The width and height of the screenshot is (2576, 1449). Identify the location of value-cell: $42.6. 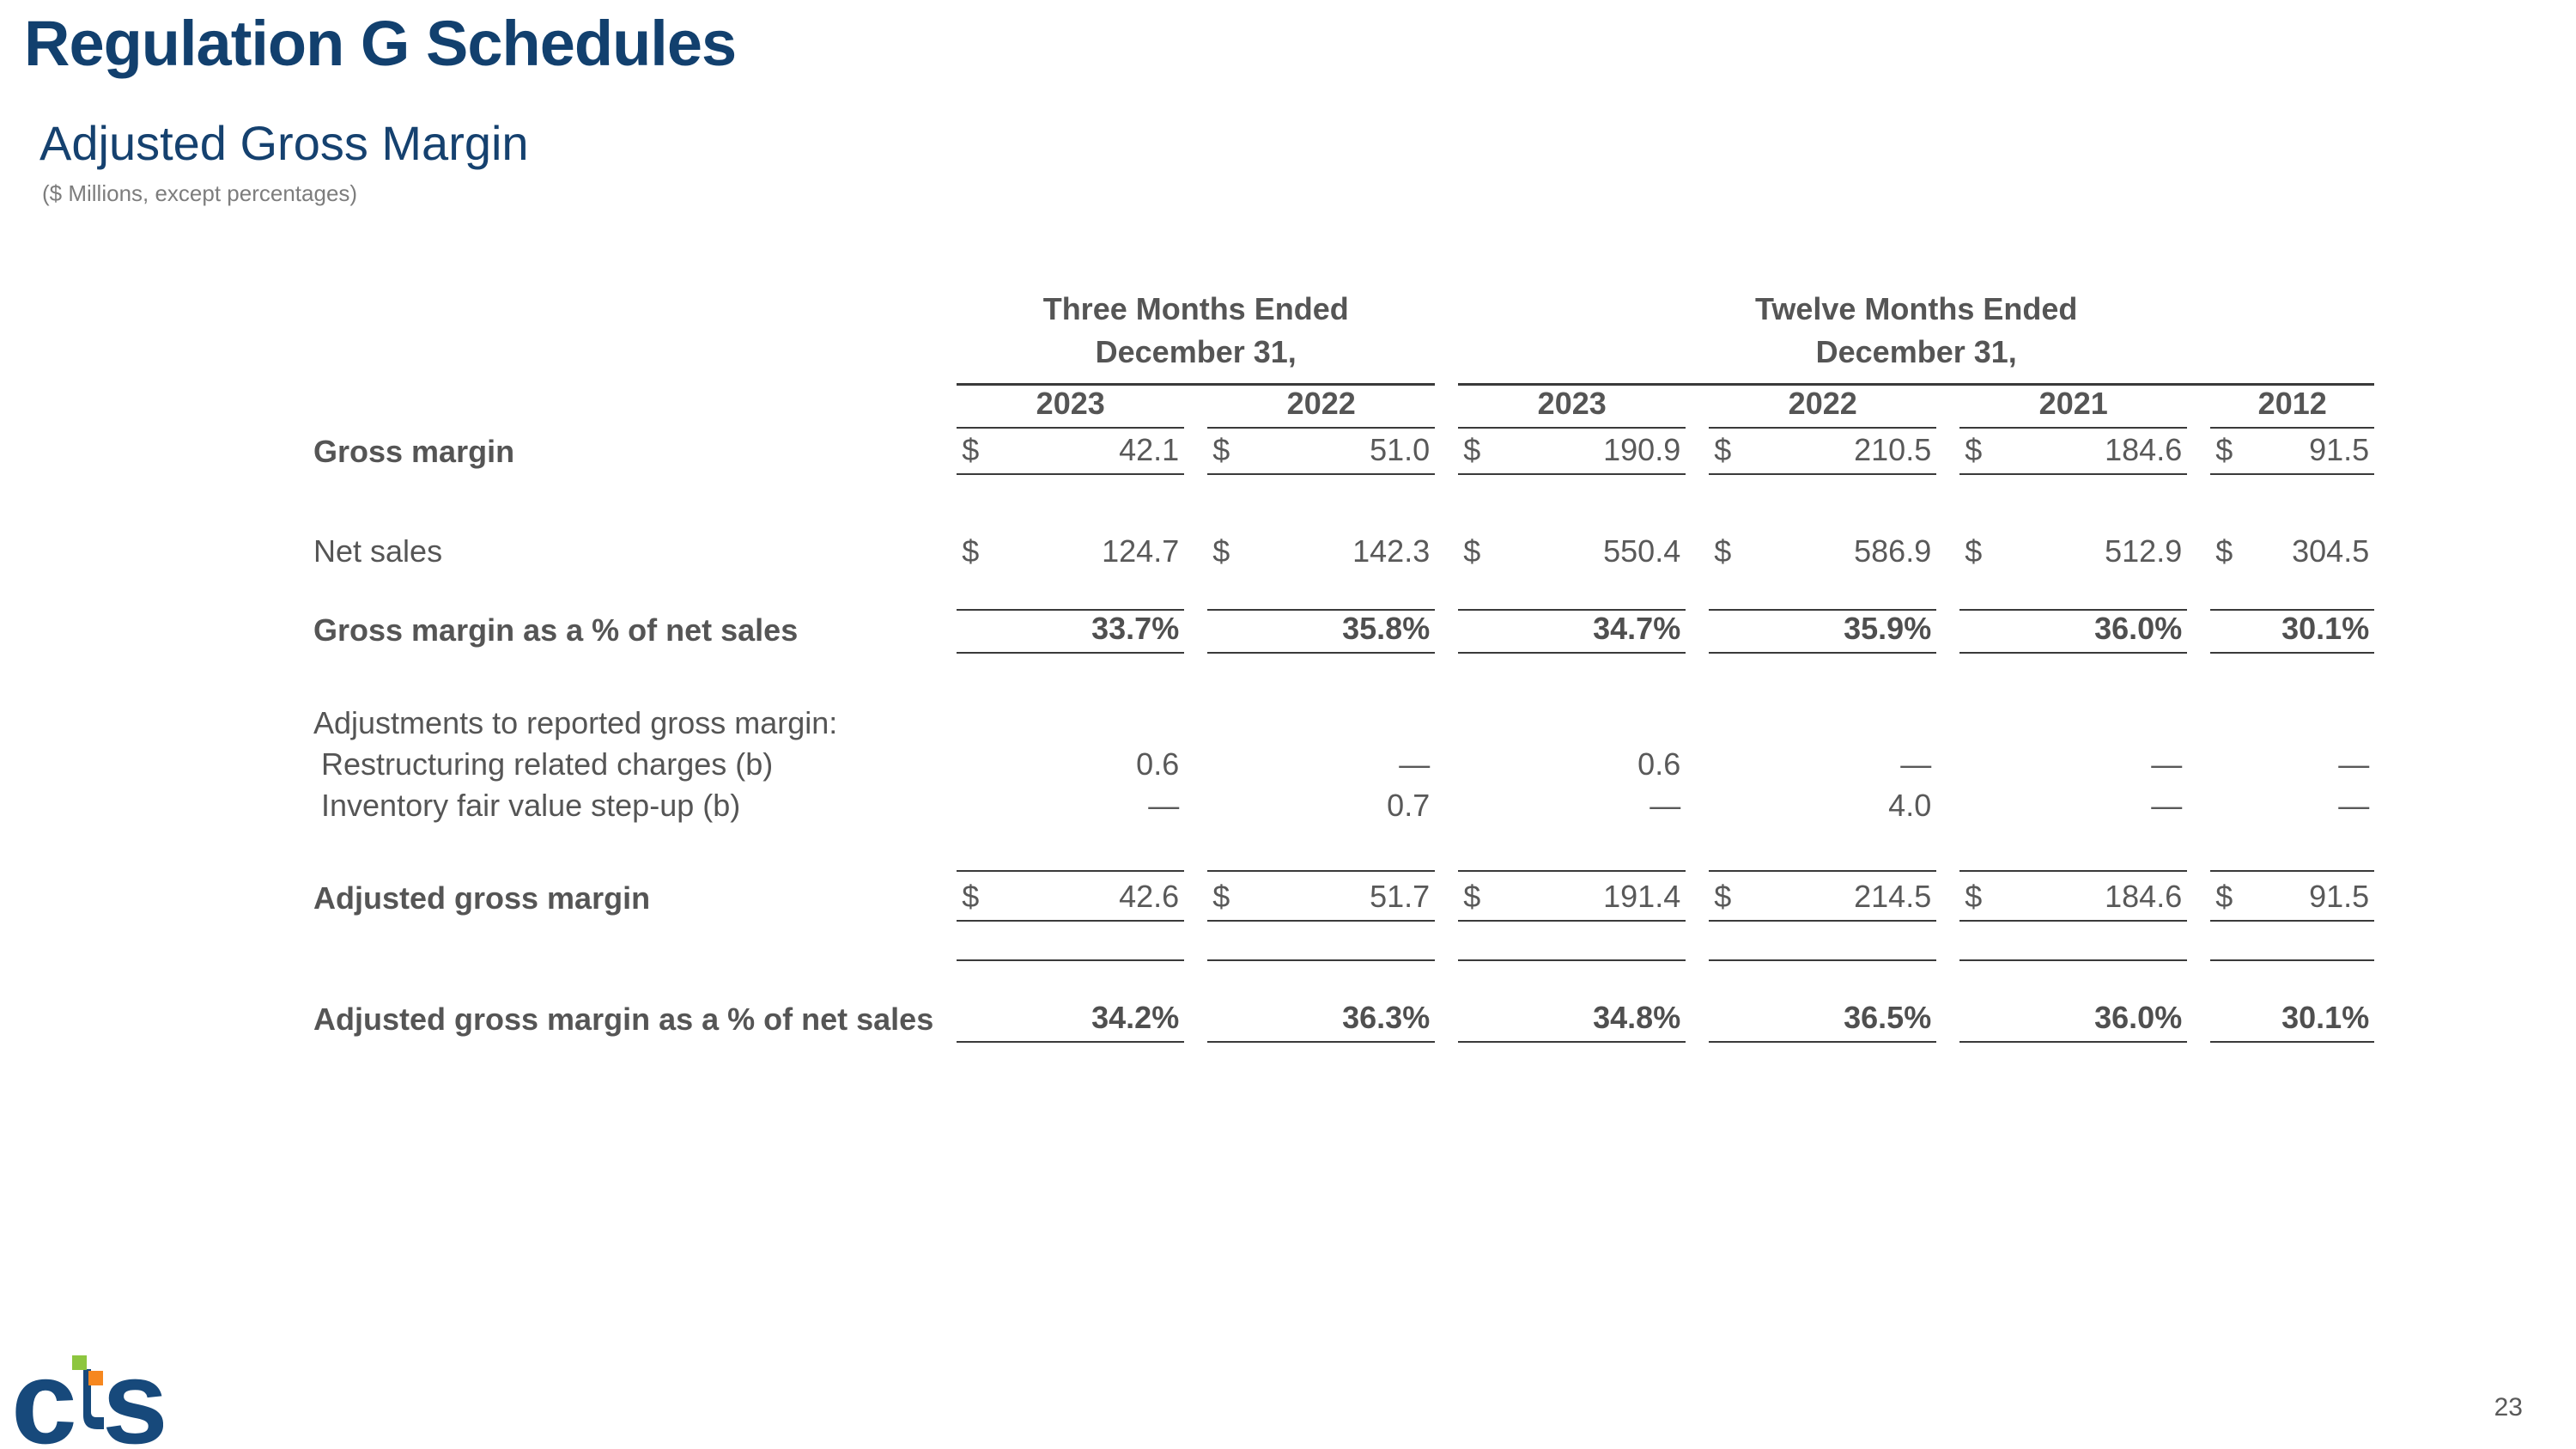
(1071, 897).